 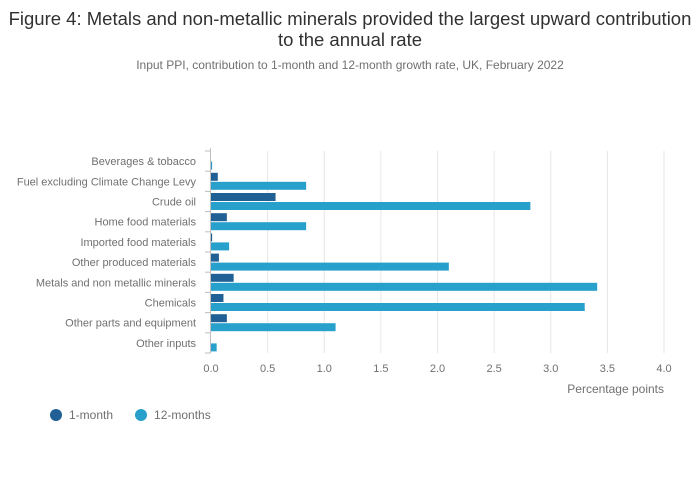 What do you see at coordinates (437, 369) in the screenshot?
I see `x-tick-label: 2.0` at bounding box center [437, 369].